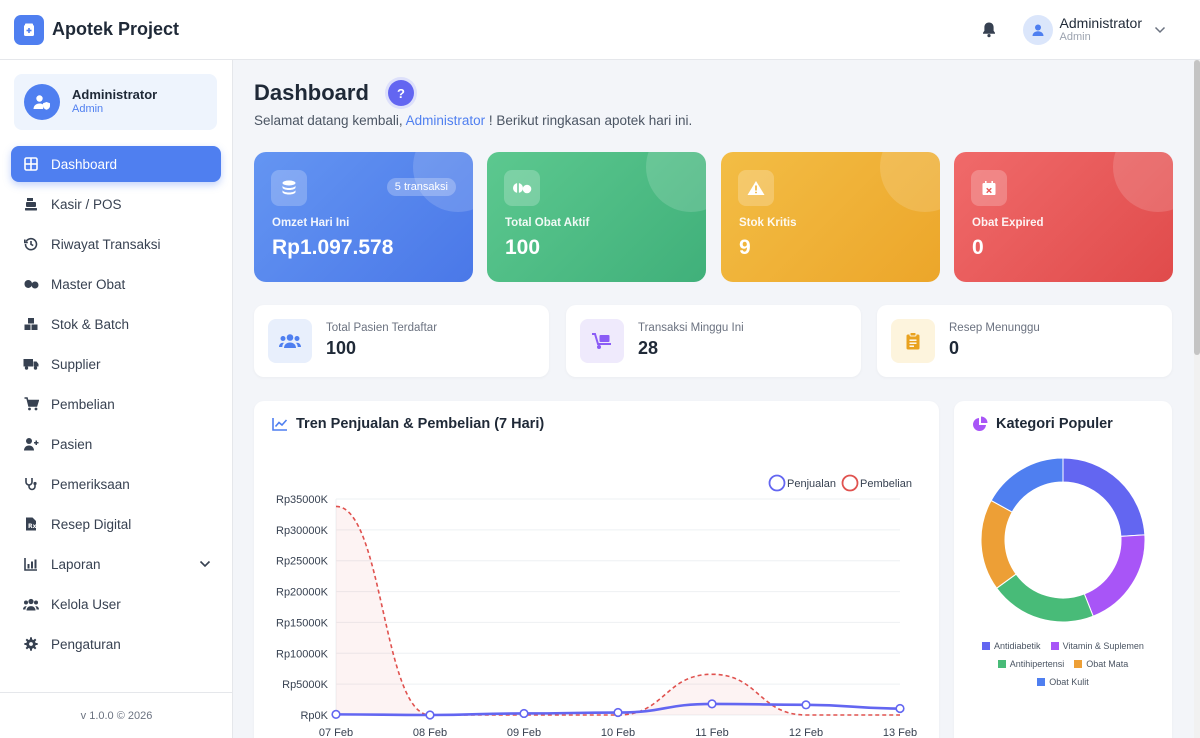 Image resolution: width=1200 pixels, height=738 pixels. Describe the element at coordinates (980, 424) in the screenshot. I see `pie-icon` at that location.